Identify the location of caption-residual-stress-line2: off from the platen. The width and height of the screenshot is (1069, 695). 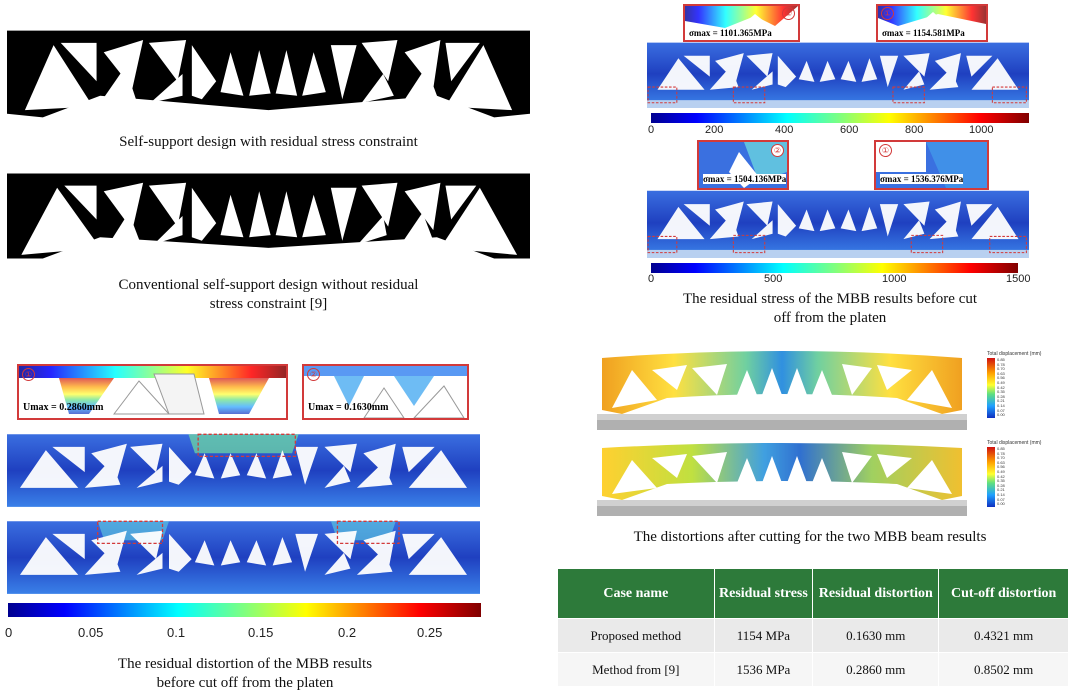
(830, 318).